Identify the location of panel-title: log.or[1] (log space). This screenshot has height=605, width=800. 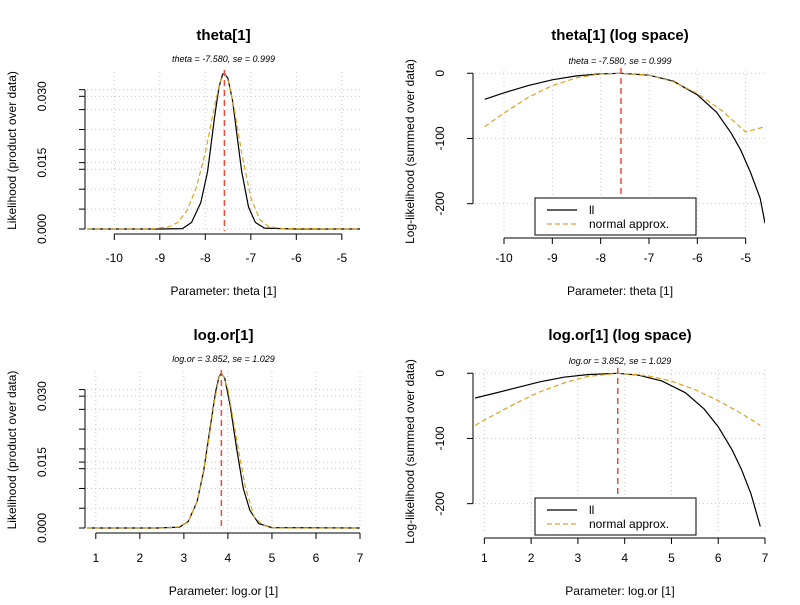
(619, 335).